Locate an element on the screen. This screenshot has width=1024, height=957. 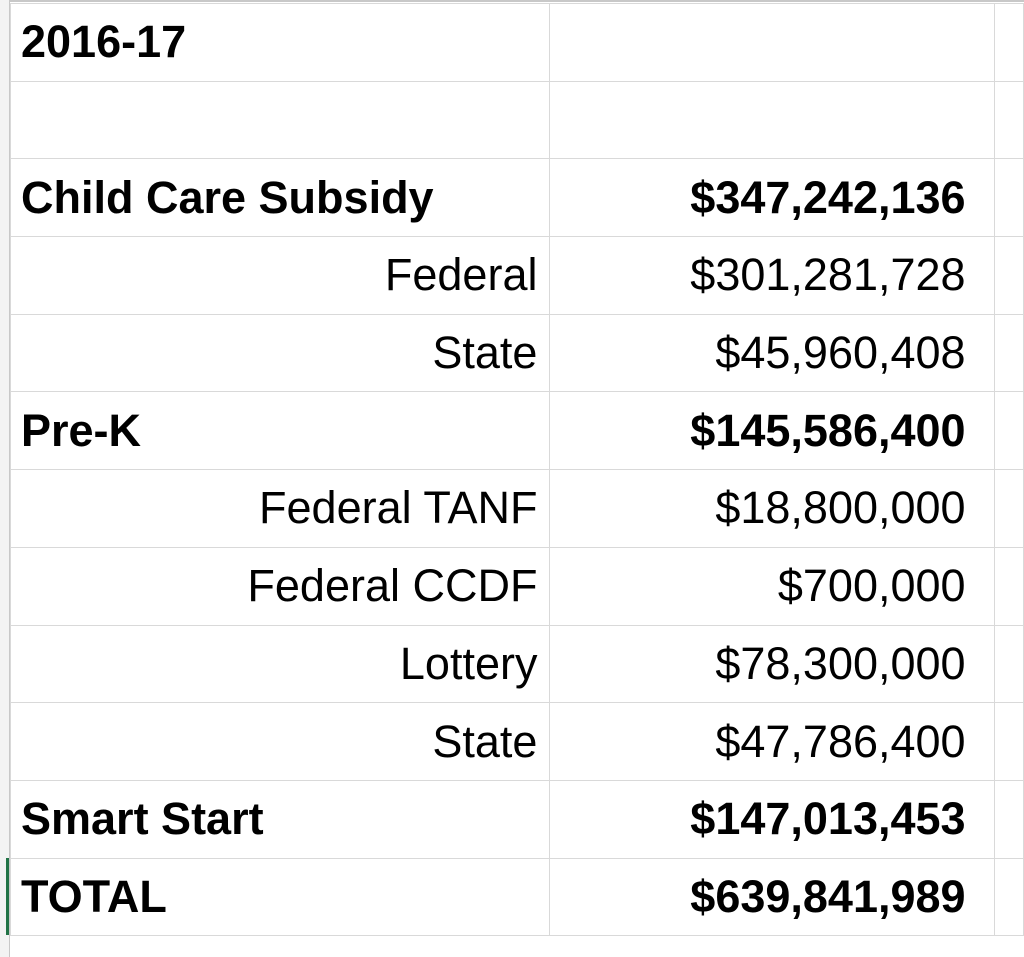
selection-marker is located at coordinates (7, 896).